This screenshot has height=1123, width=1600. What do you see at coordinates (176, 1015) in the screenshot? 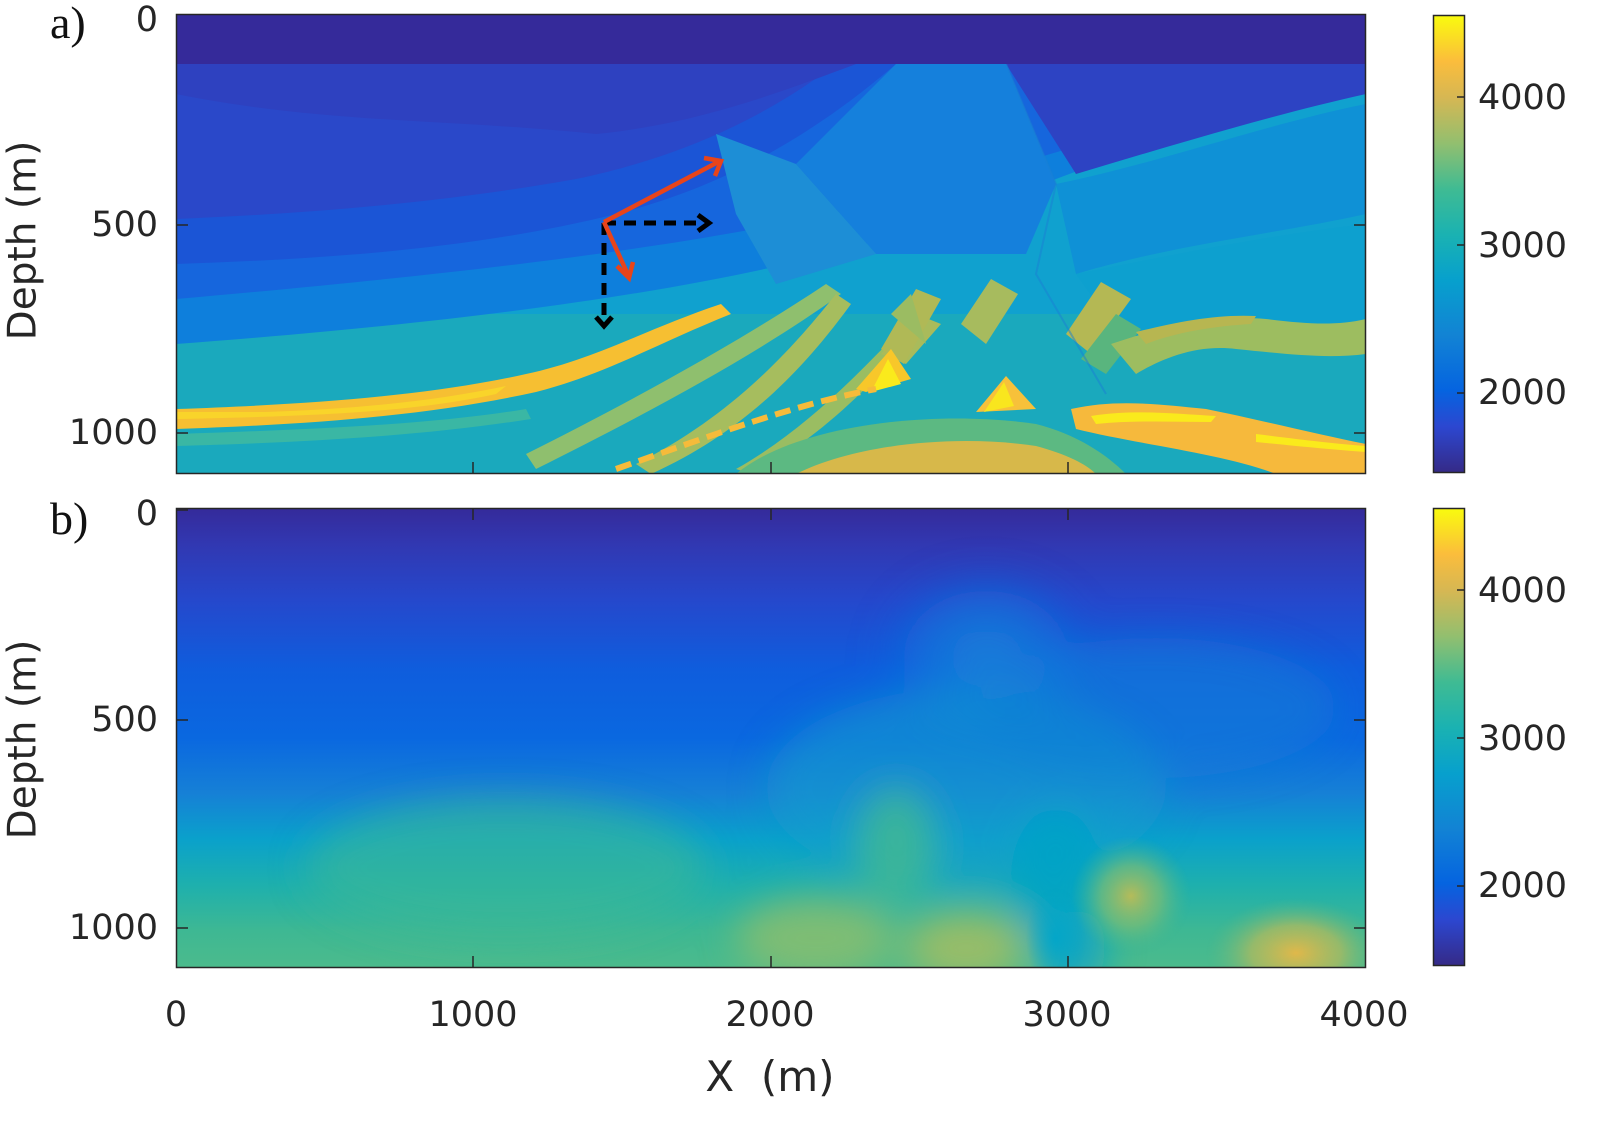
I see `xtick-0: 0` at bounding box center [176, 1015].